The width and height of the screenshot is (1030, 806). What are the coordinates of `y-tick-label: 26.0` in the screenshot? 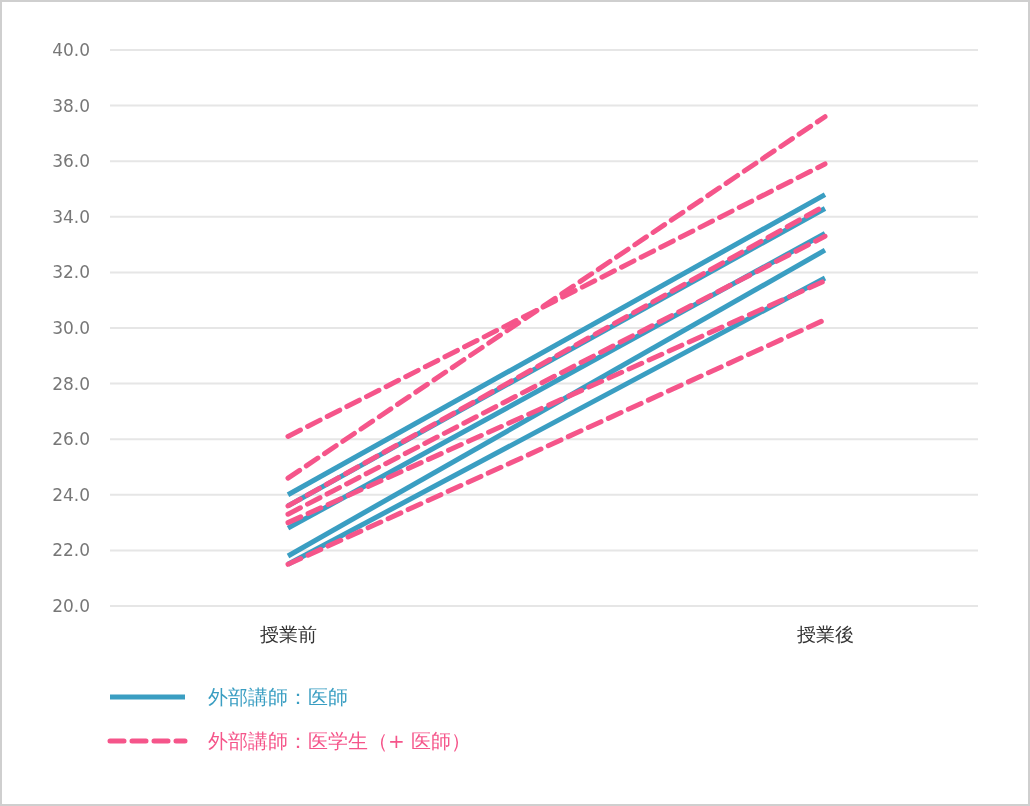 It's located at (71, 439).